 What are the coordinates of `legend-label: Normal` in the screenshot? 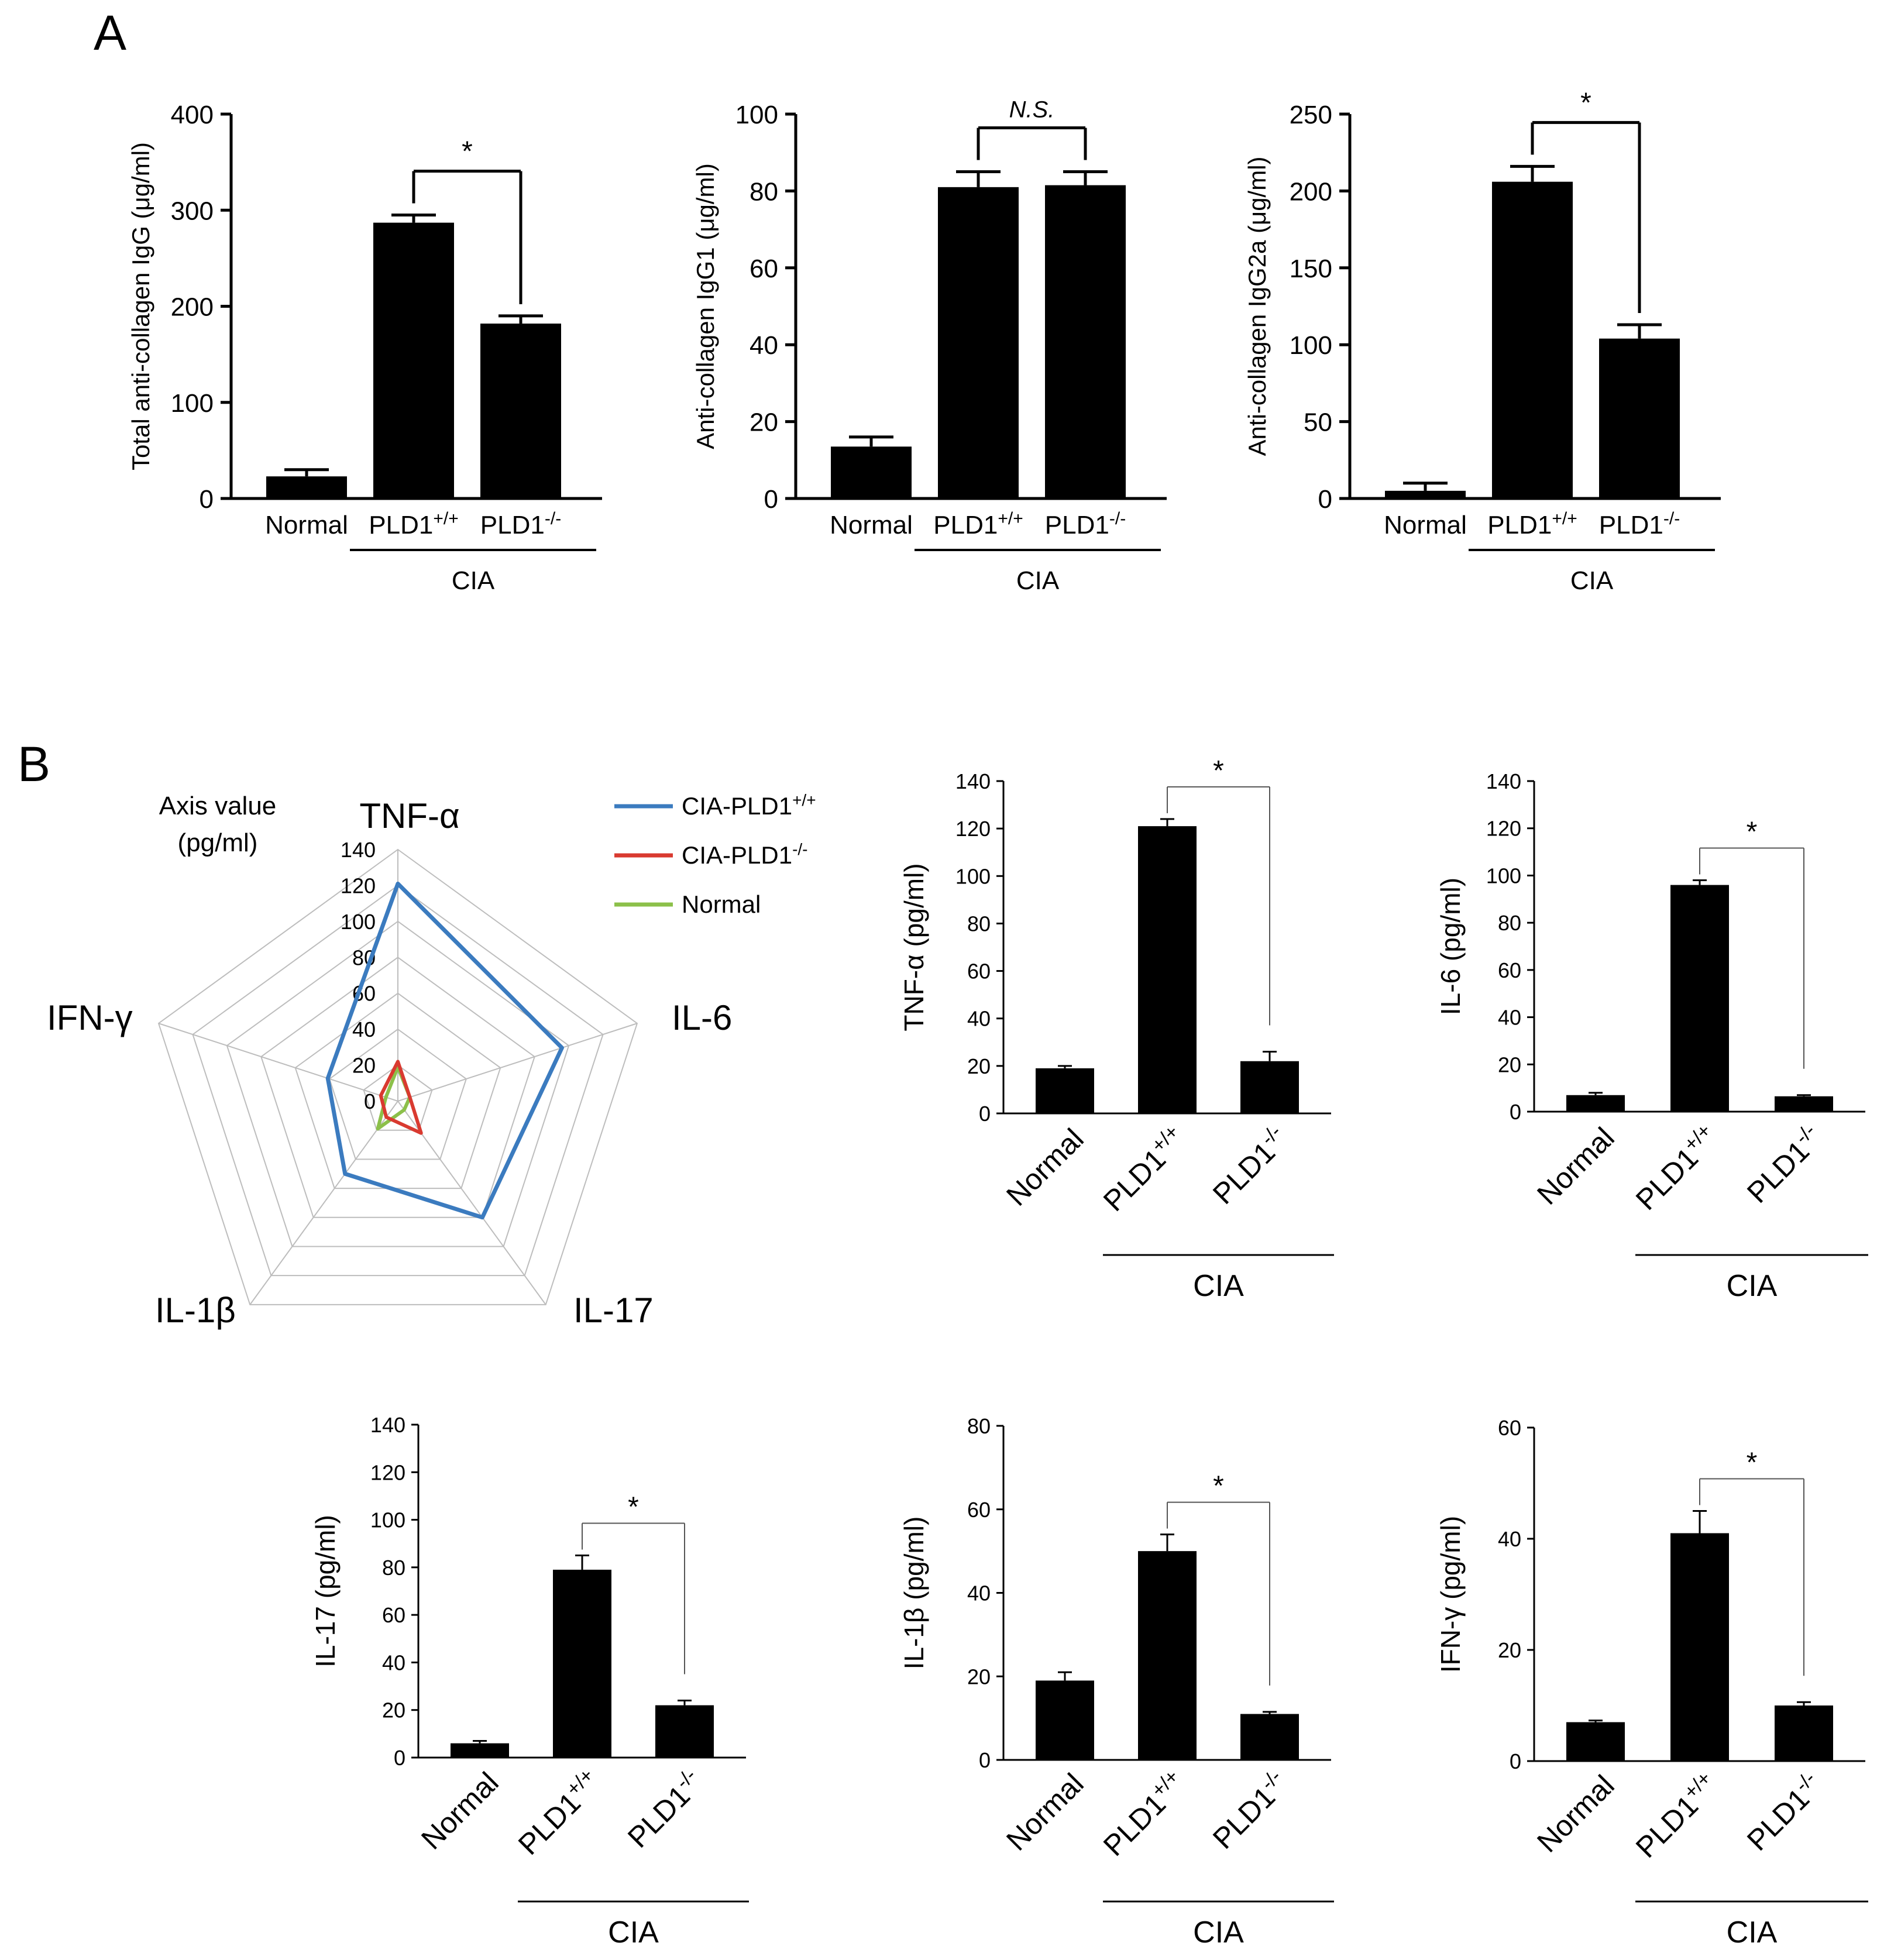 It's located at (722, 904).